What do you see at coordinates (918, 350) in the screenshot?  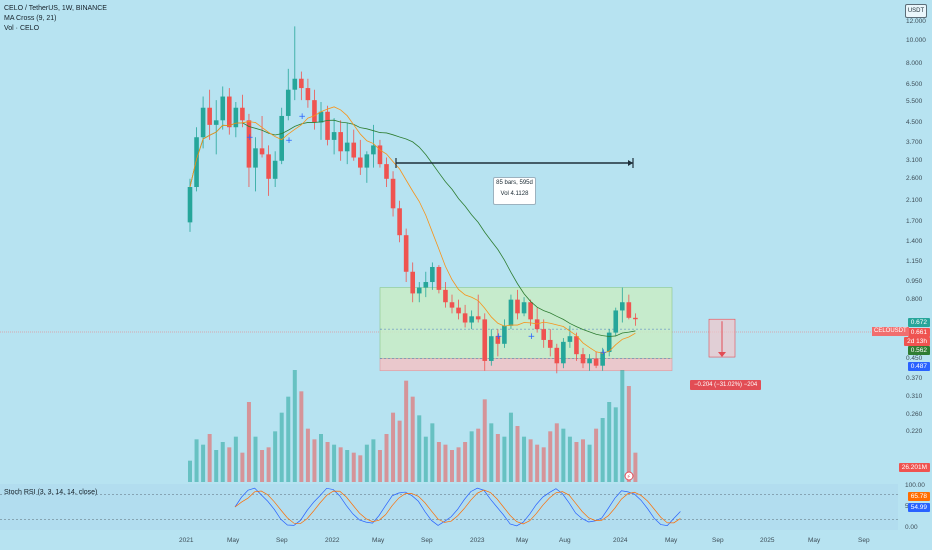 I see `ma-fast-tag: 0.562` at bounding box center [918, 350].